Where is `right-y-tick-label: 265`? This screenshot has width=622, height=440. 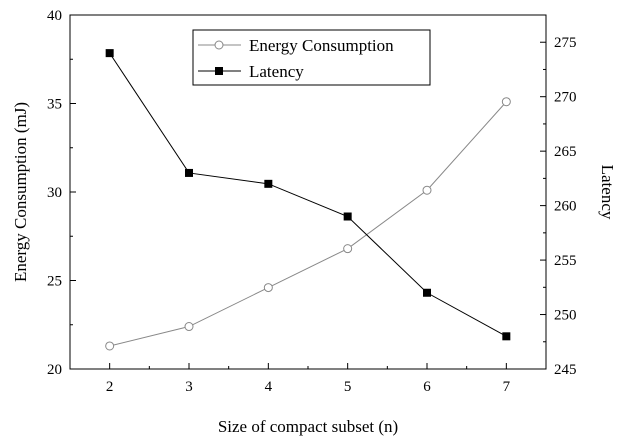
right-y-tick-label: 265 is located at coordinates (565, 152).